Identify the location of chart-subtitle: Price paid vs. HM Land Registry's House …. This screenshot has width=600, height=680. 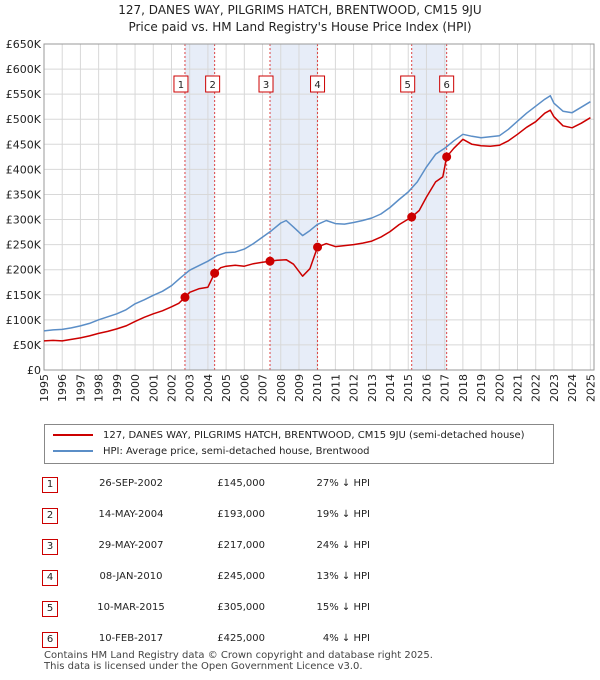
(300, 27).